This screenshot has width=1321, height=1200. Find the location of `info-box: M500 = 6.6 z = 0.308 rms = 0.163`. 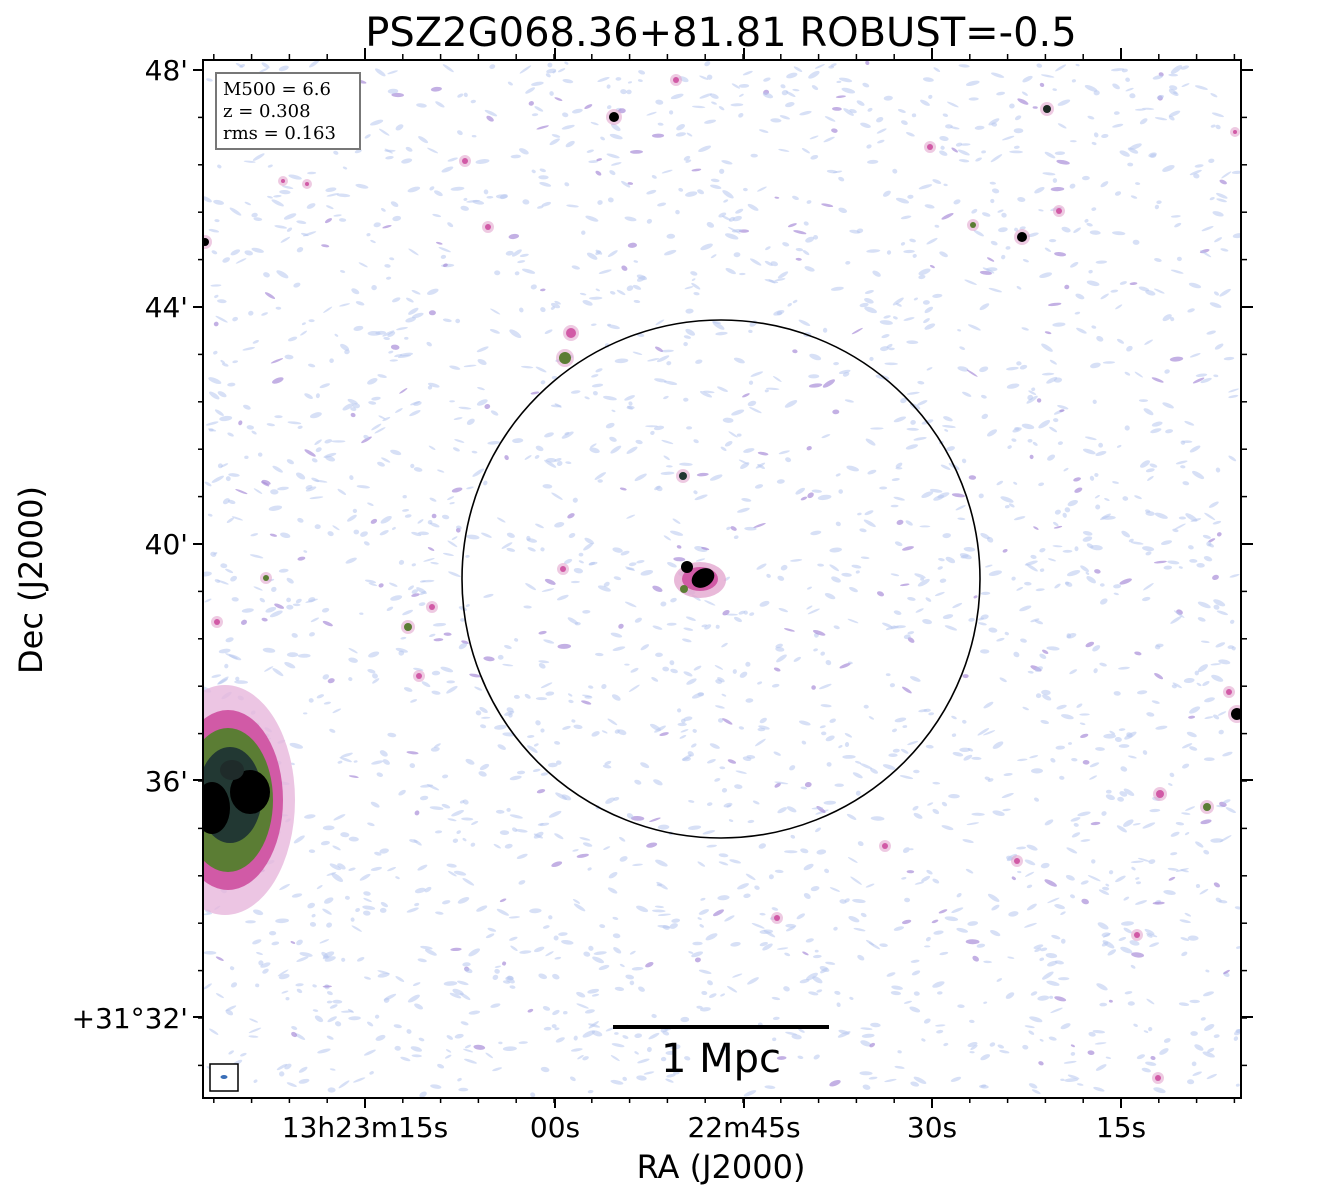

info-box: M500 = 6.6 z = 0.308 rms = 0.163 is located at coordinates (288, 111).